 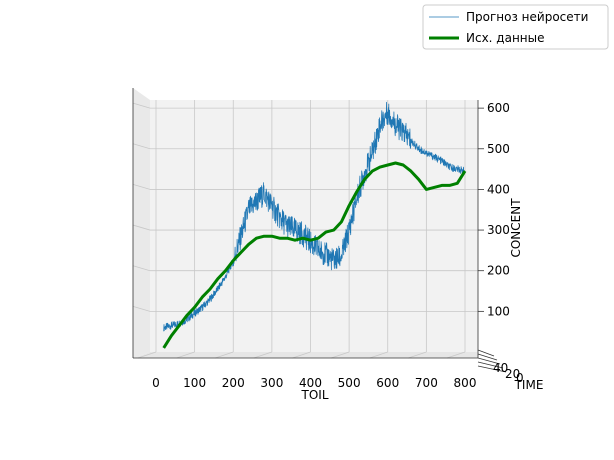 What do you see at coordinates (498, 271) in the screenshot?
I see `z-tick-label: 200` at bounding box center [498, 271].